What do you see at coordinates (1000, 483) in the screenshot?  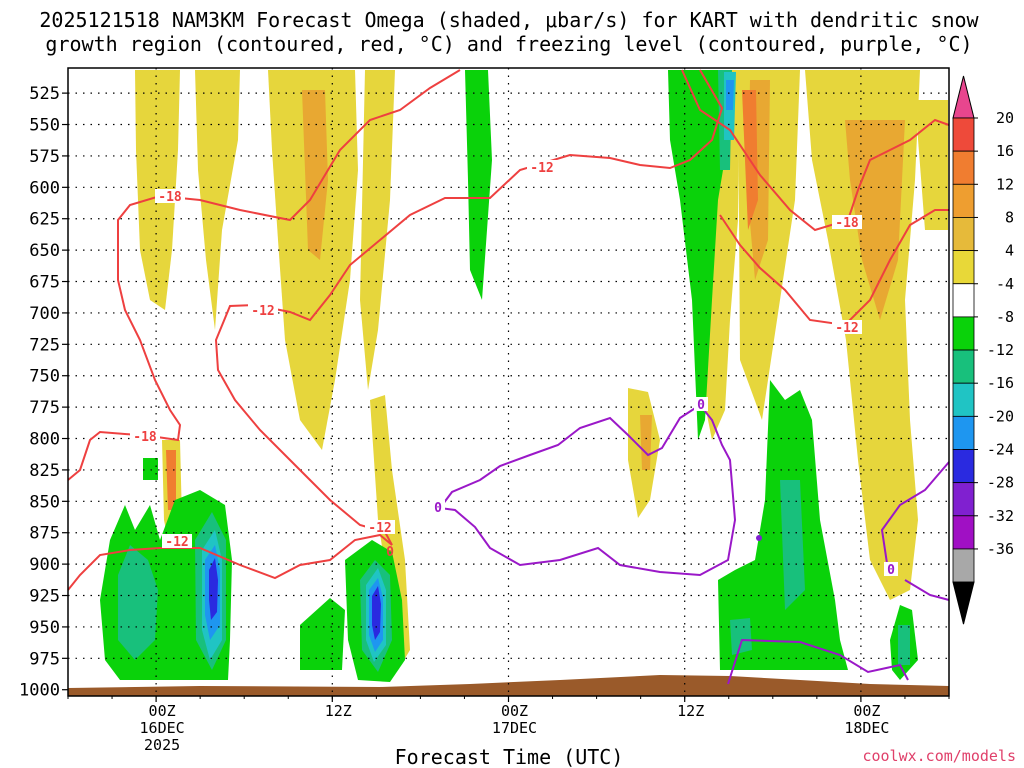 I see `colorbar-tick-label: -28` at bounding box center [1000, 483].